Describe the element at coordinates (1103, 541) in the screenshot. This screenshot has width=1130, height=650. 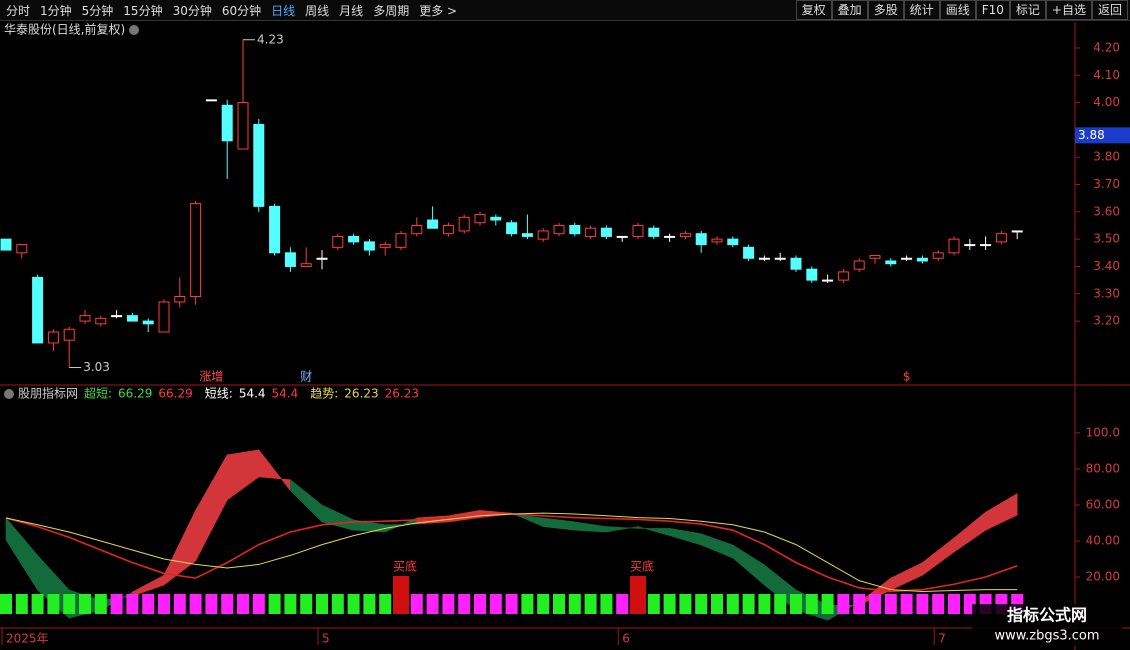
I see `y-tick-label: 40.00` at that location.